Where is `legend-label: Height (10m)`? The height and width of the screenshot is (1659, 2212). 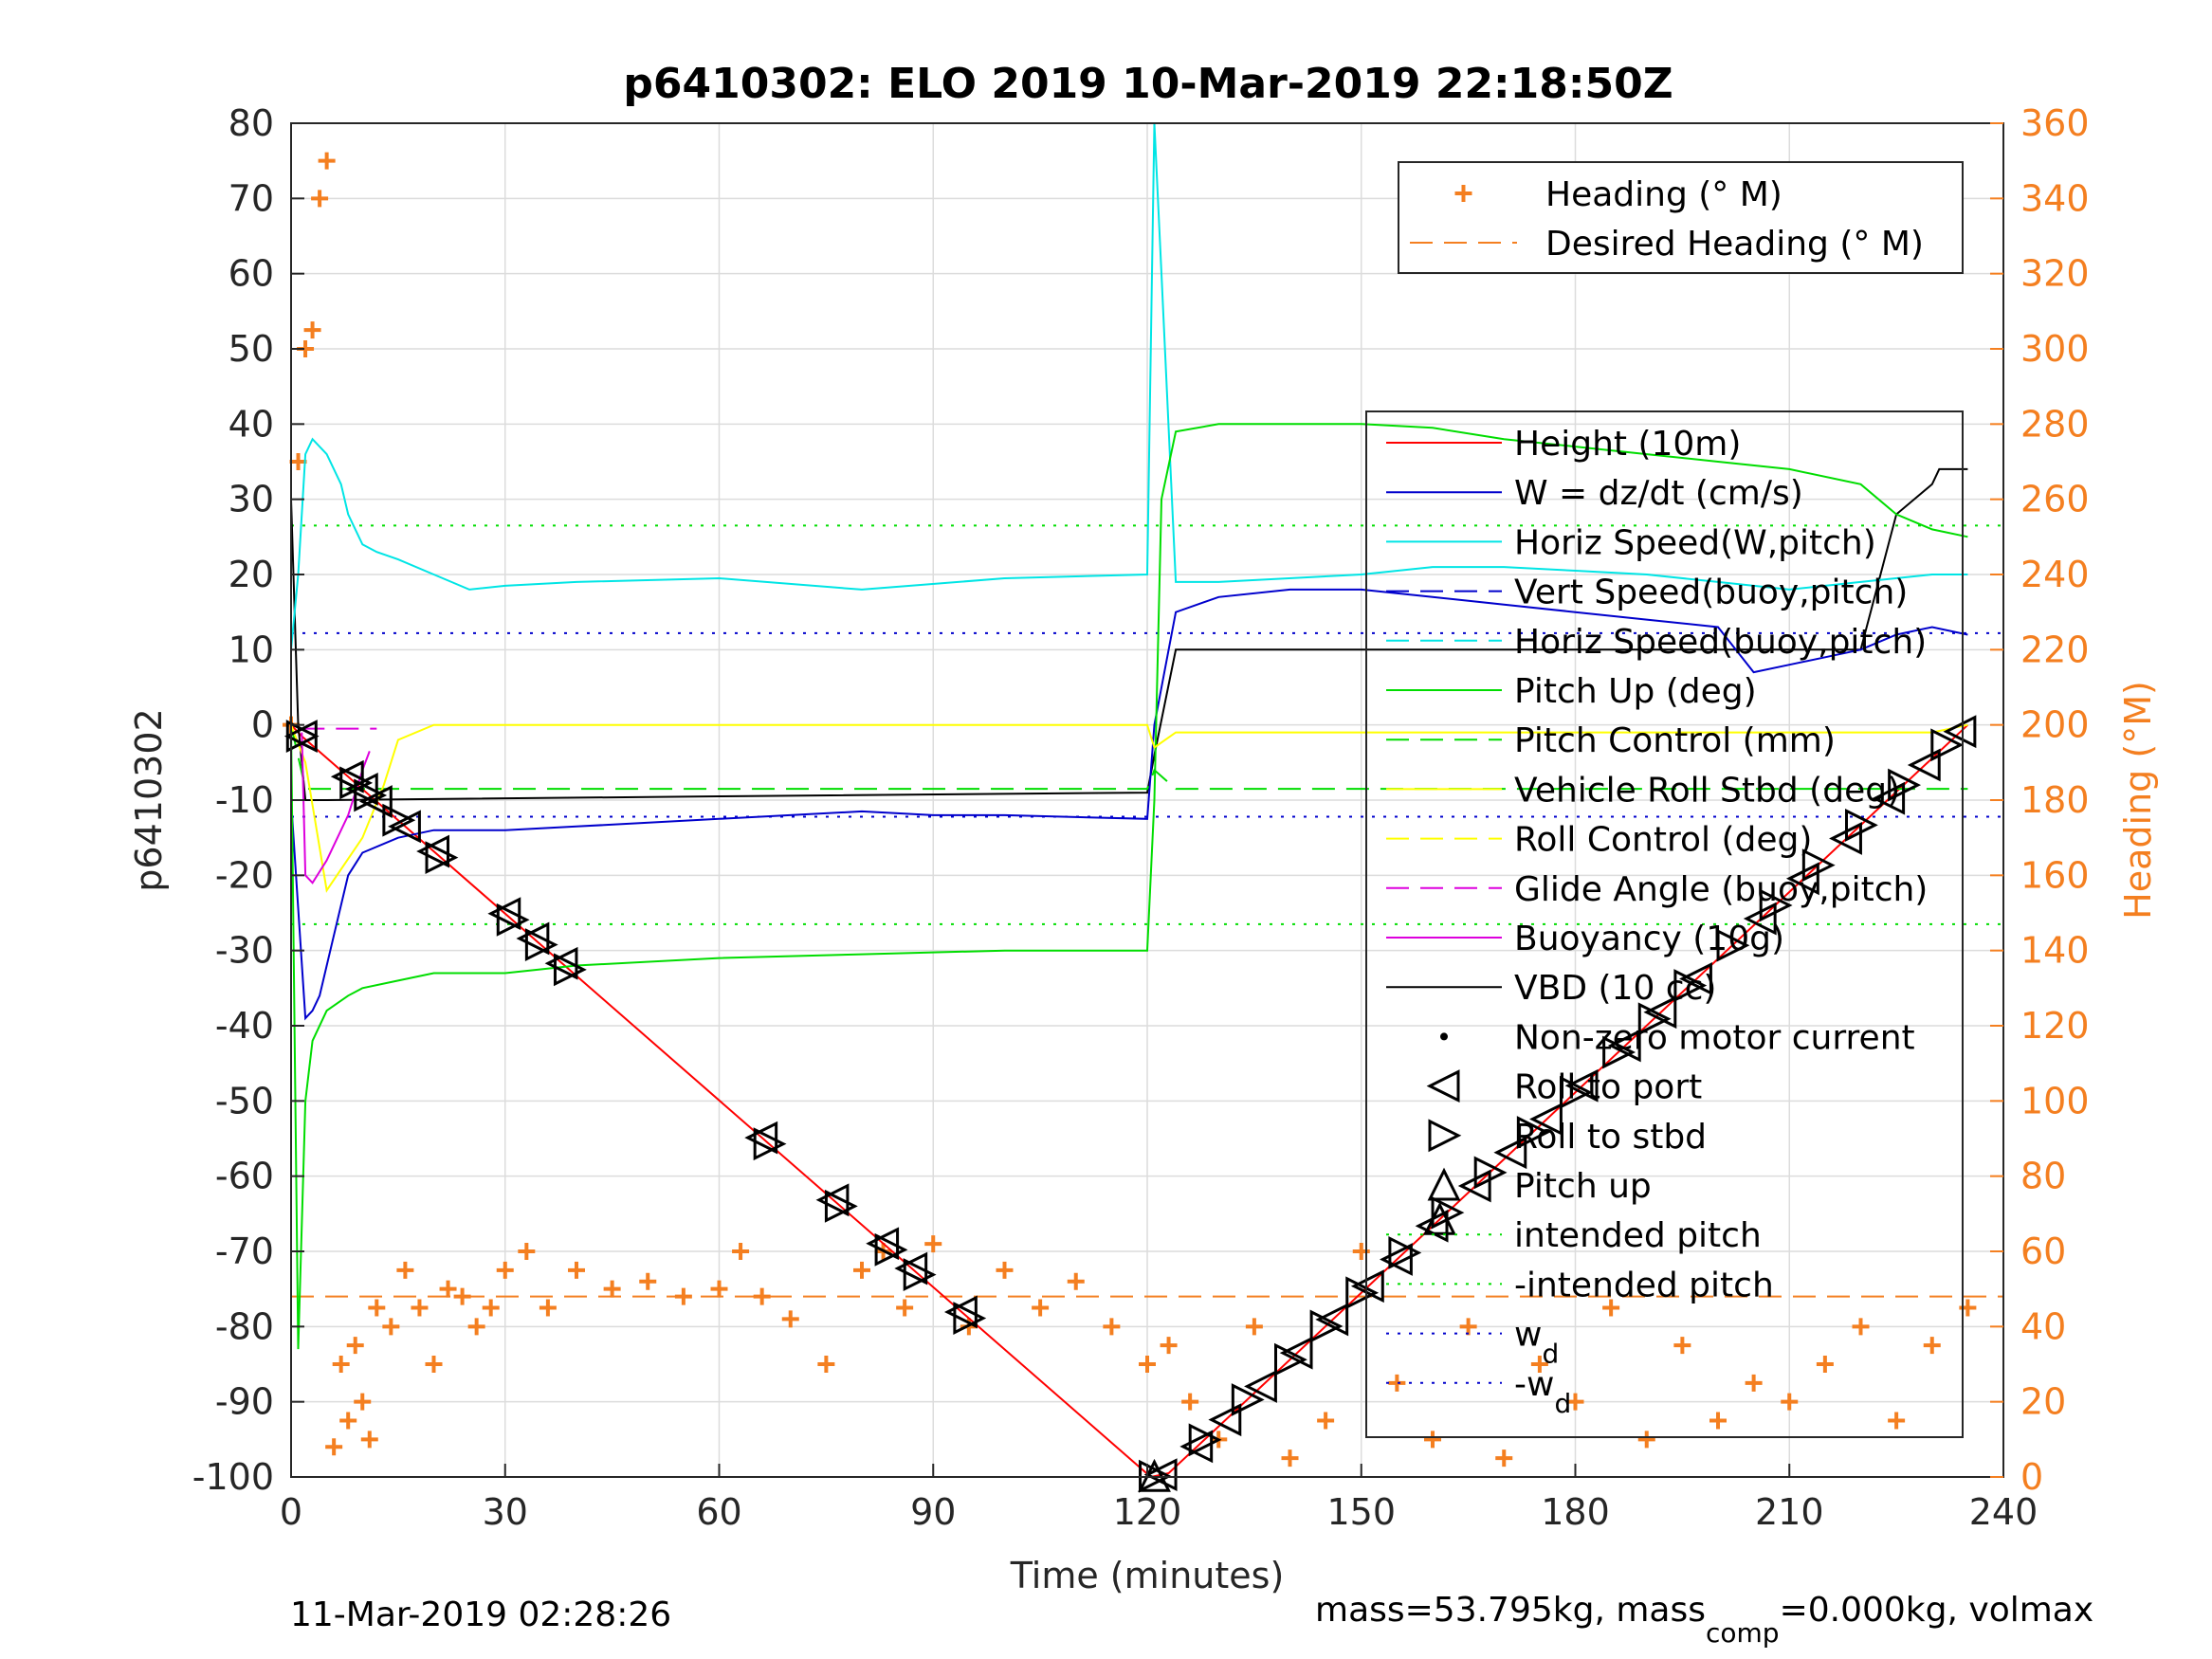
legend-label: Height (10m) is located at coordinates (1627, 444).